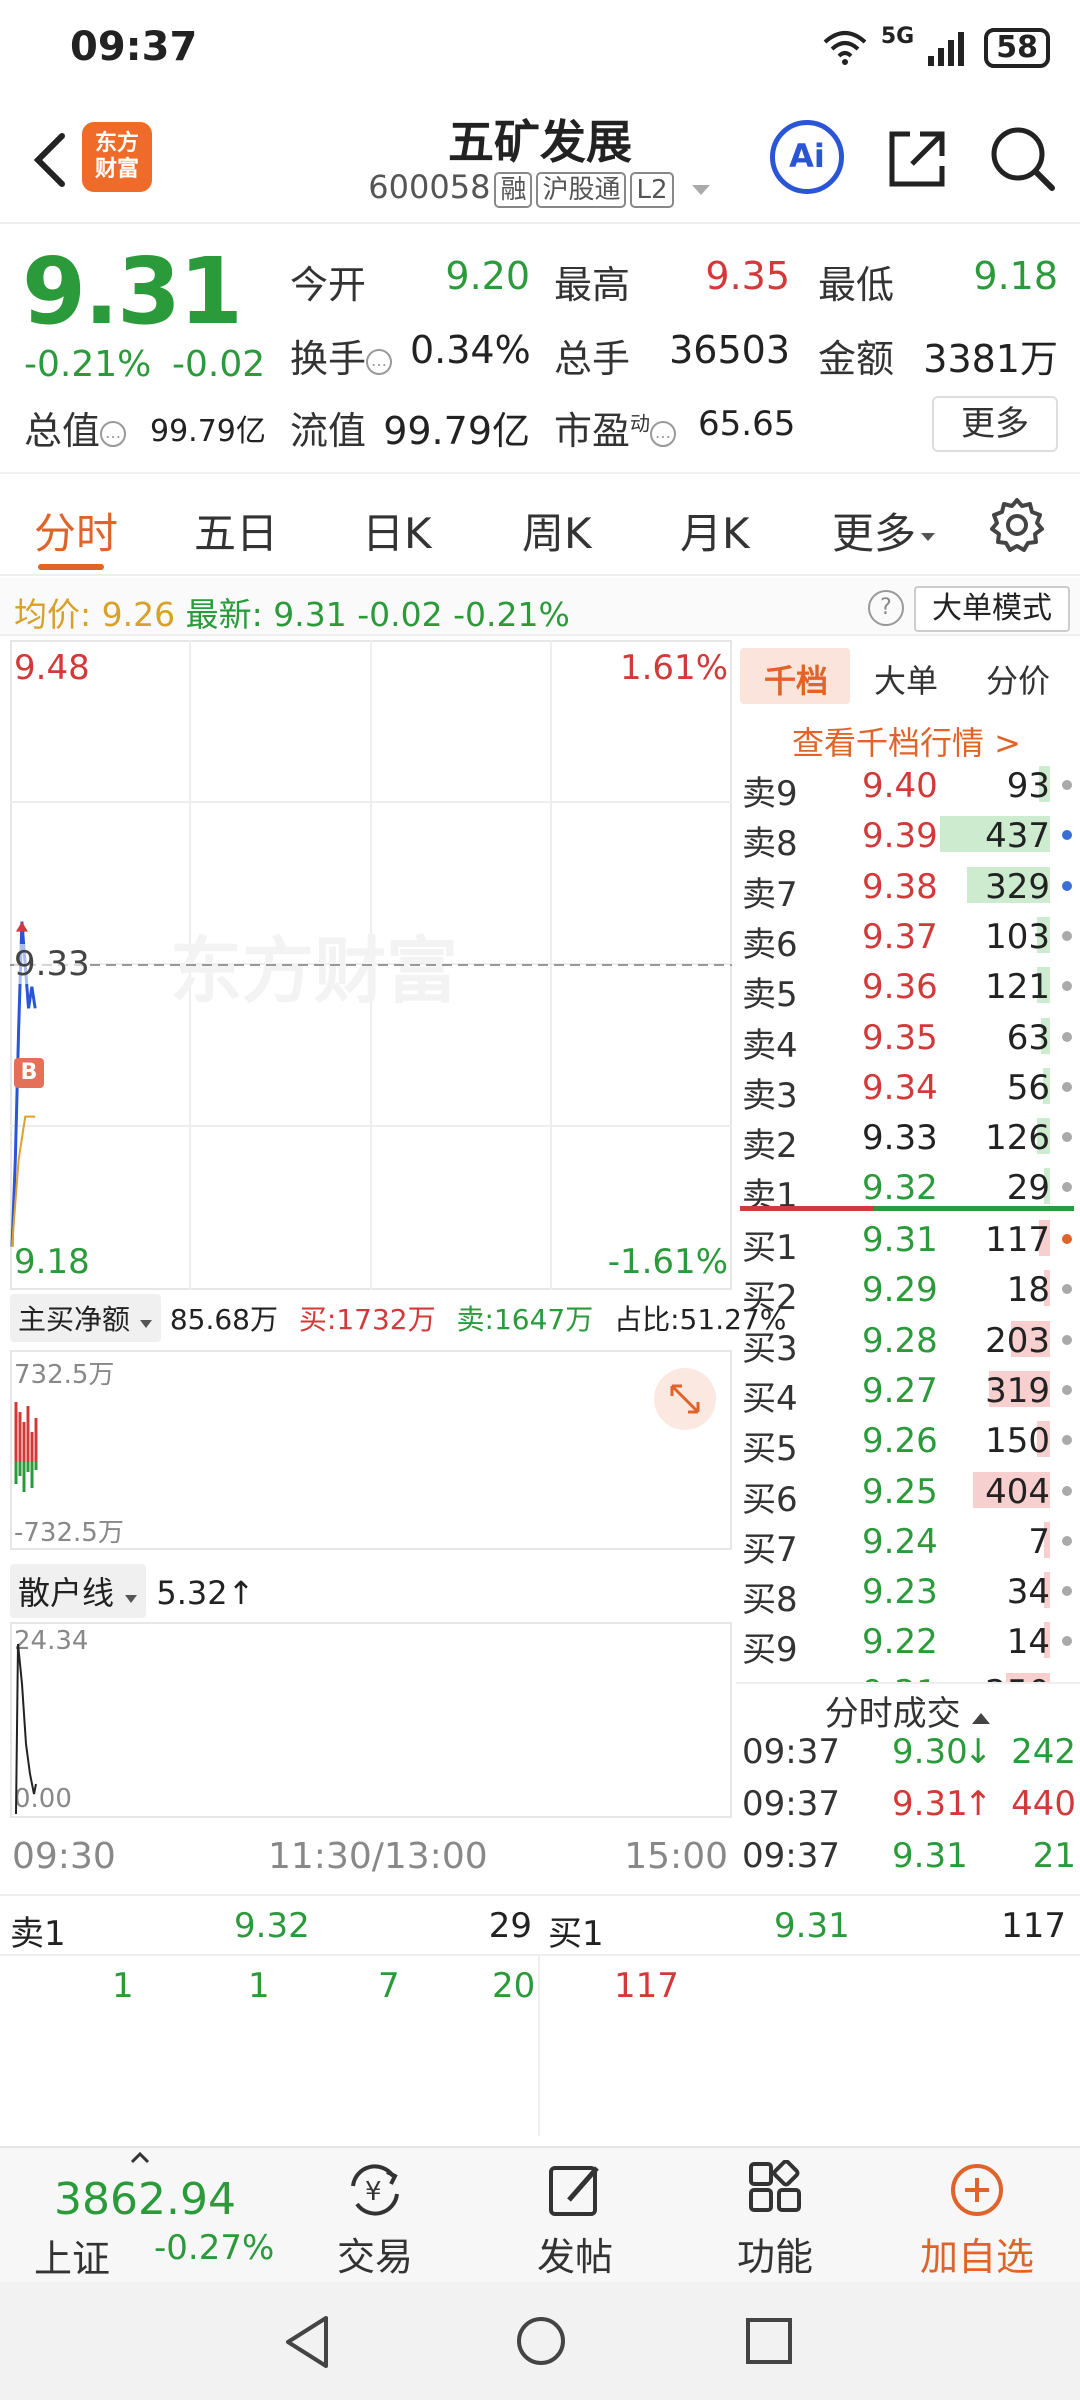 The image size is (1080, 2400). I want to click on ob-price: 9.39, so click(900, 836).